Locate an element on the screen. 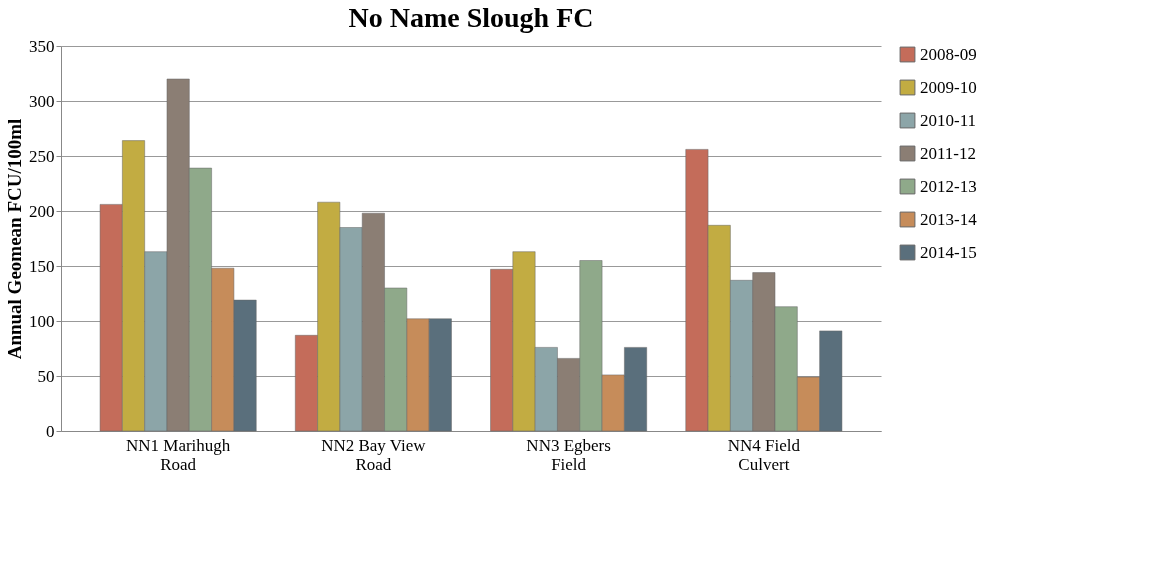  x-tick-label: NN1 Marihugh Road is located at coordinates (178, 454).